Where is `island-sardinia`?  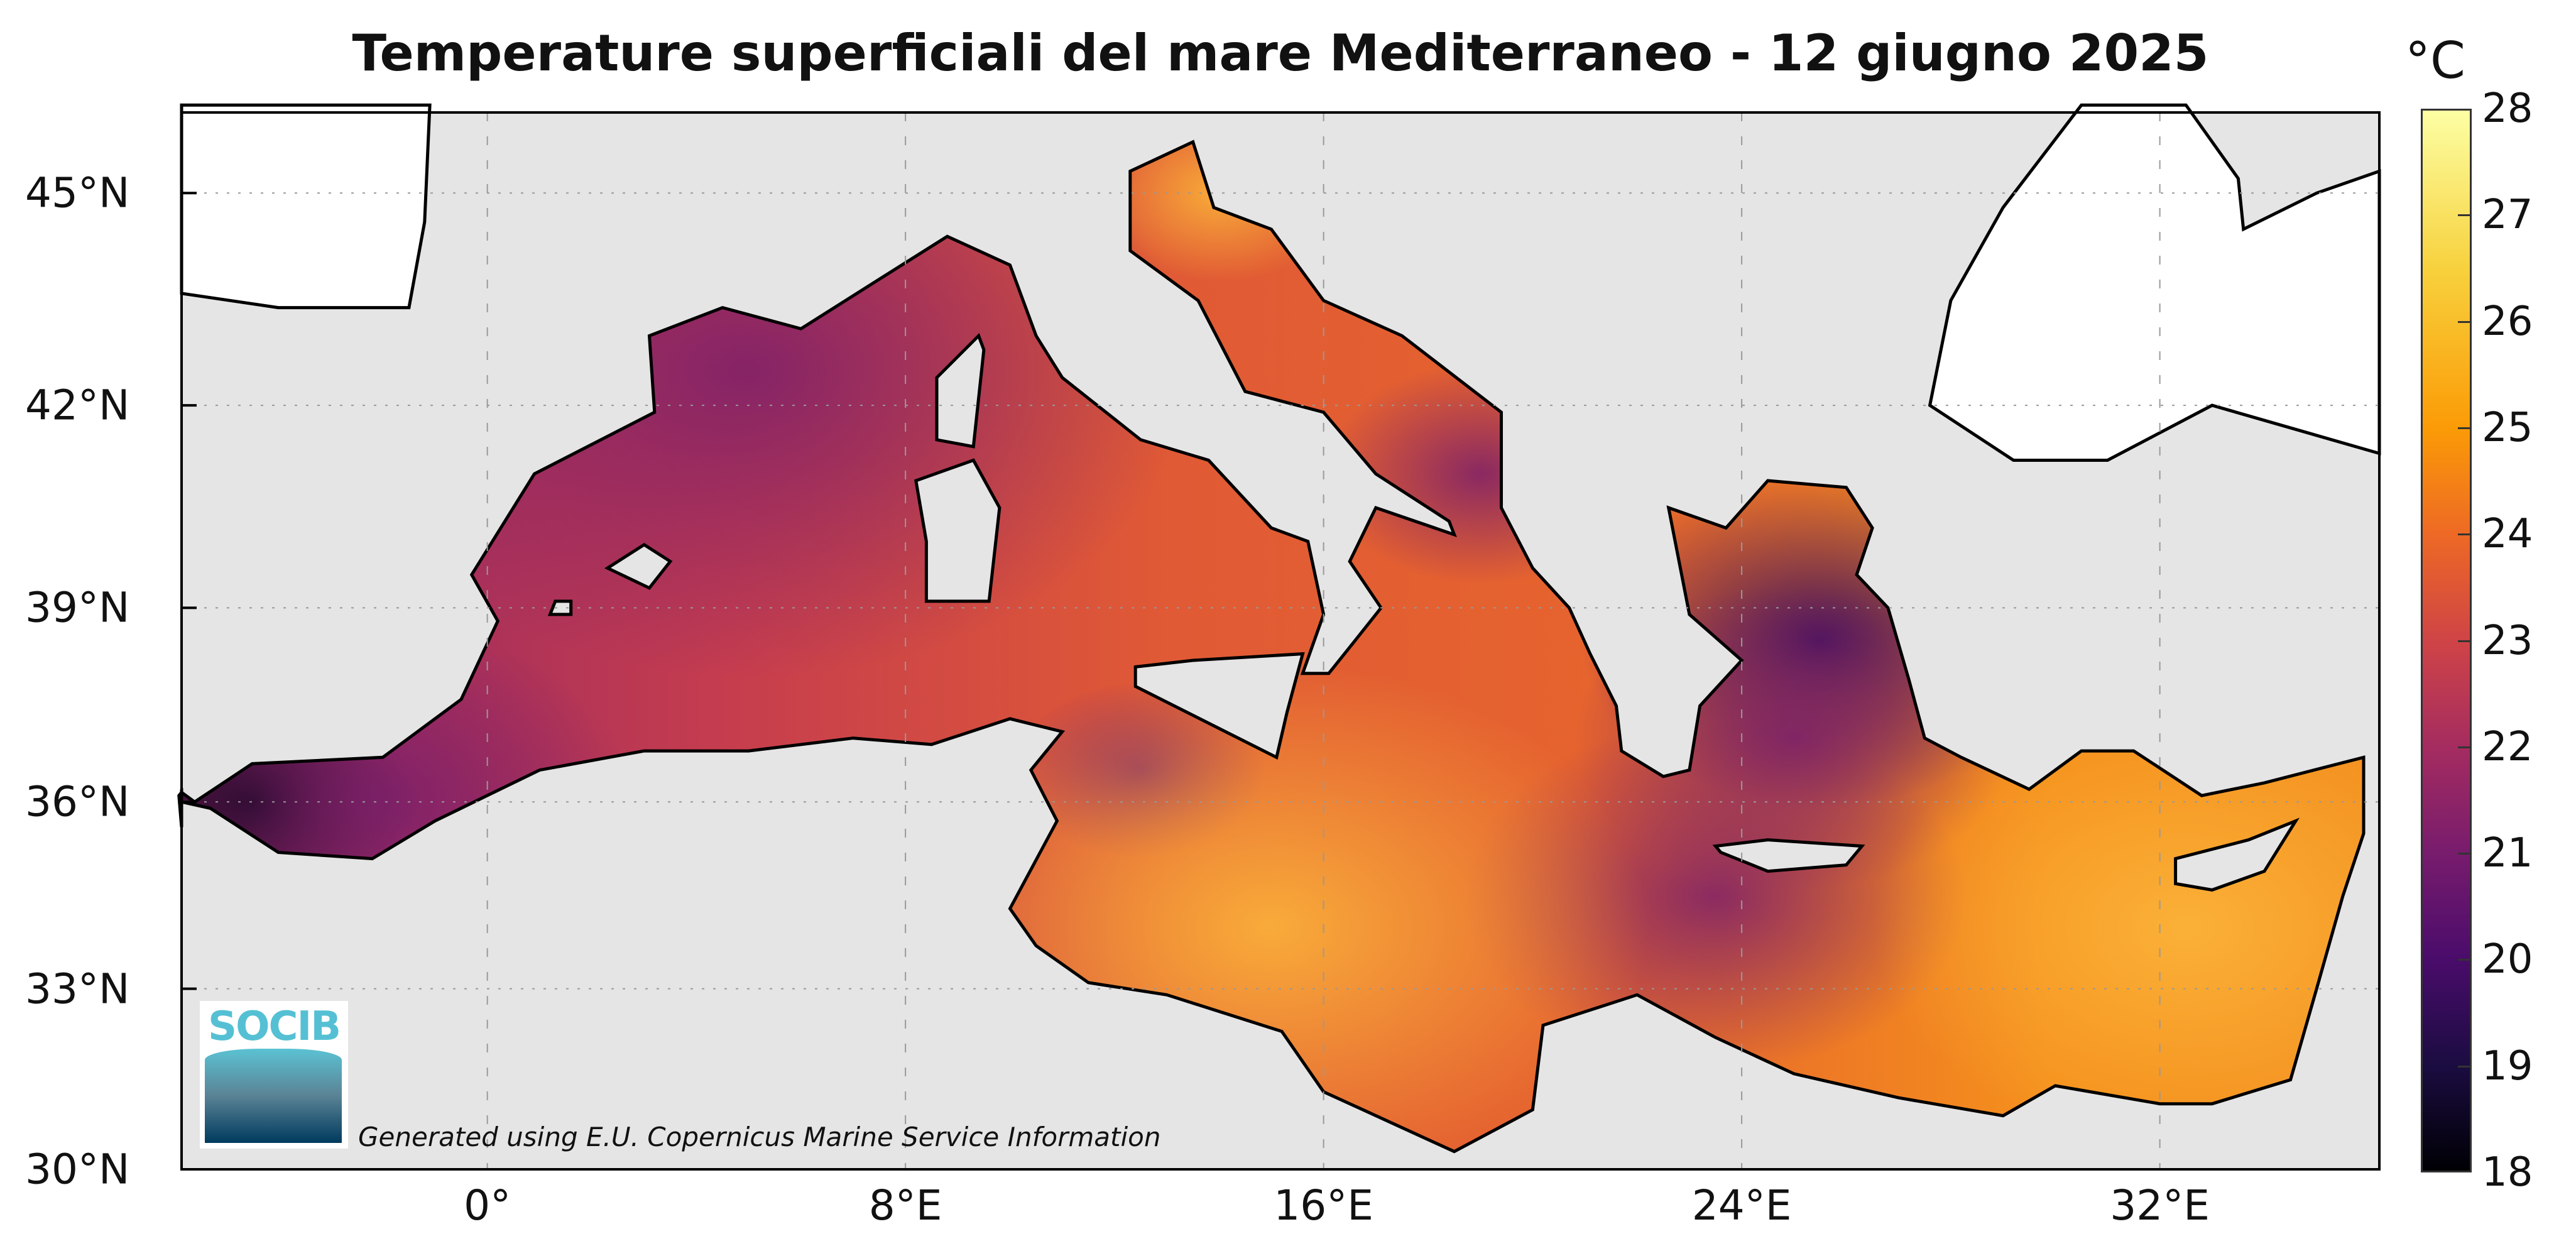 island-sardinia is located at coordinates (958, 530).